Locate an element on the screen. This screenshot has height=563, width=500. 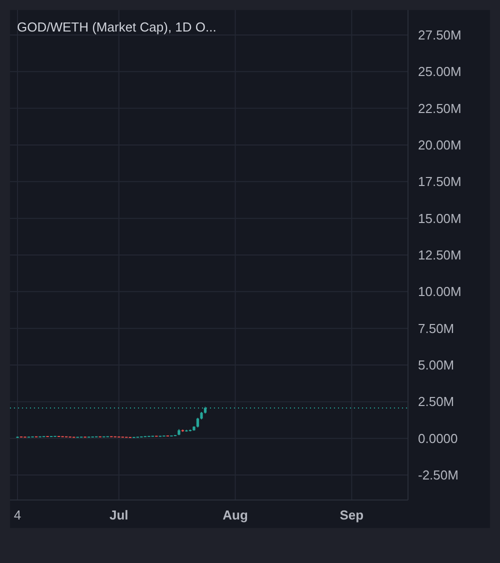
x-tick-label: Jul is located at coordinates (118, 515).